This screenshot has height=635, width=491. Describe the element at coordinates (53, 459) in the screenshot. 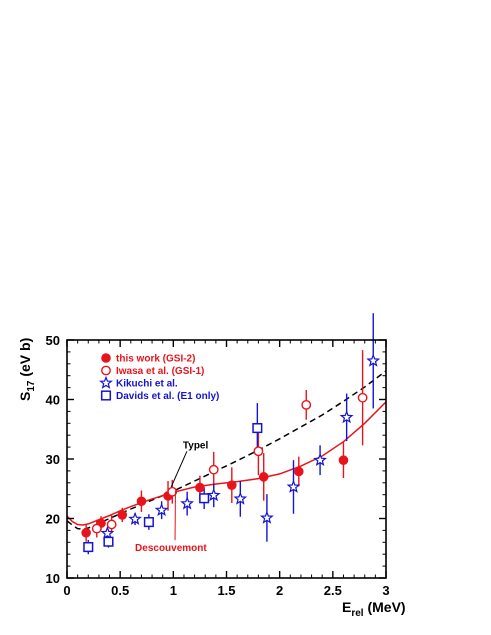

I see `y-tick-label: 30` at that location.